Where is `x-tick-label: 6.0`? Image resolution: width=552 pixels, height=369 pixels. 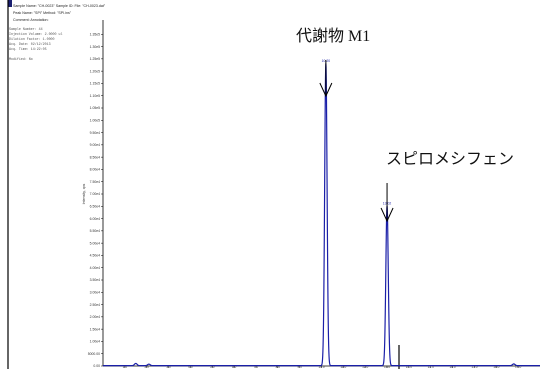
x-tick-label: 6.0 is located at coordinates (234, 367).